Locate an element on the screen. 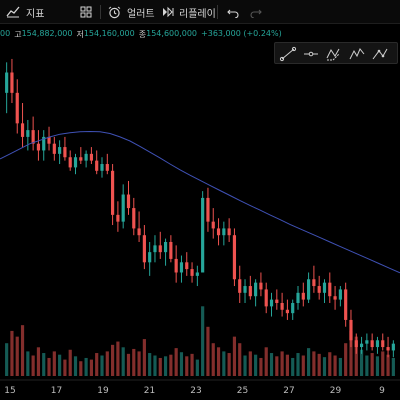  alarm-clock-icon is located at coordinates (114, 12).